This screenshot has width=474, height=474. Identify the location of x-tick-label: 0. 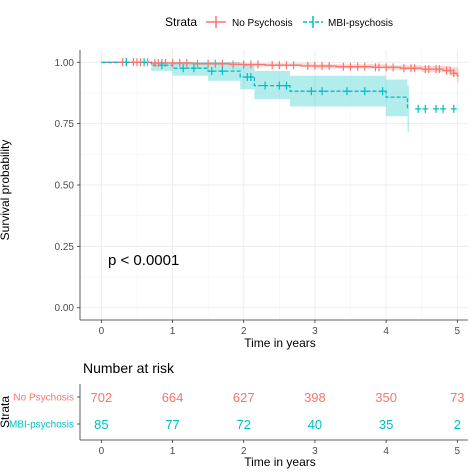
(102, 331).